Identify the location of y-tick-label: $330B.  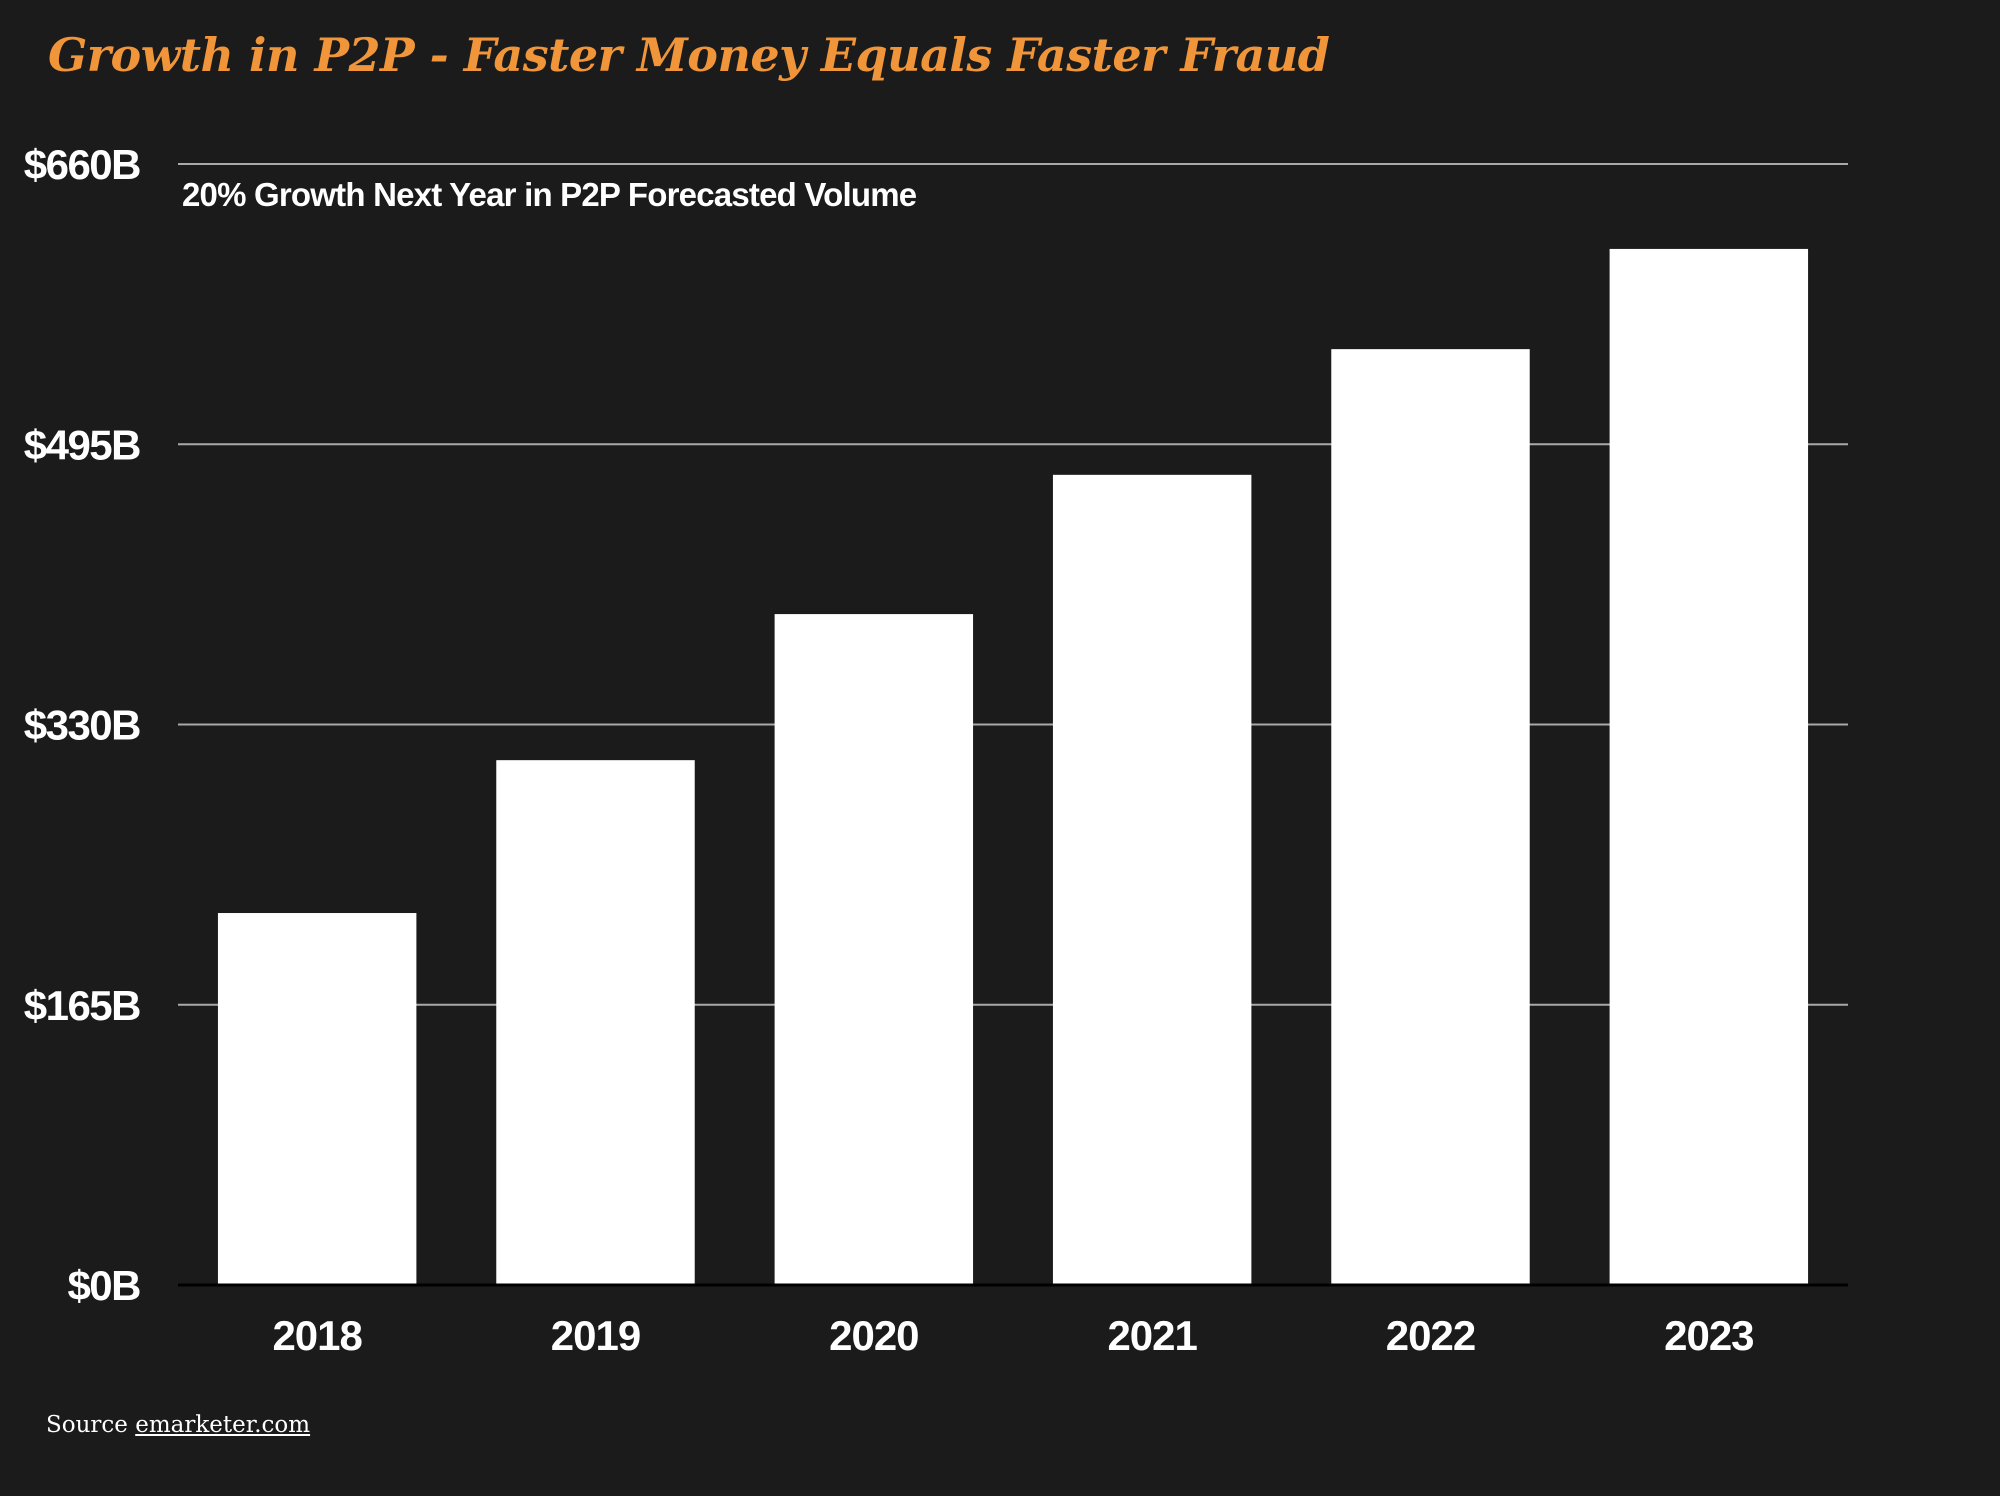
(82, 725).